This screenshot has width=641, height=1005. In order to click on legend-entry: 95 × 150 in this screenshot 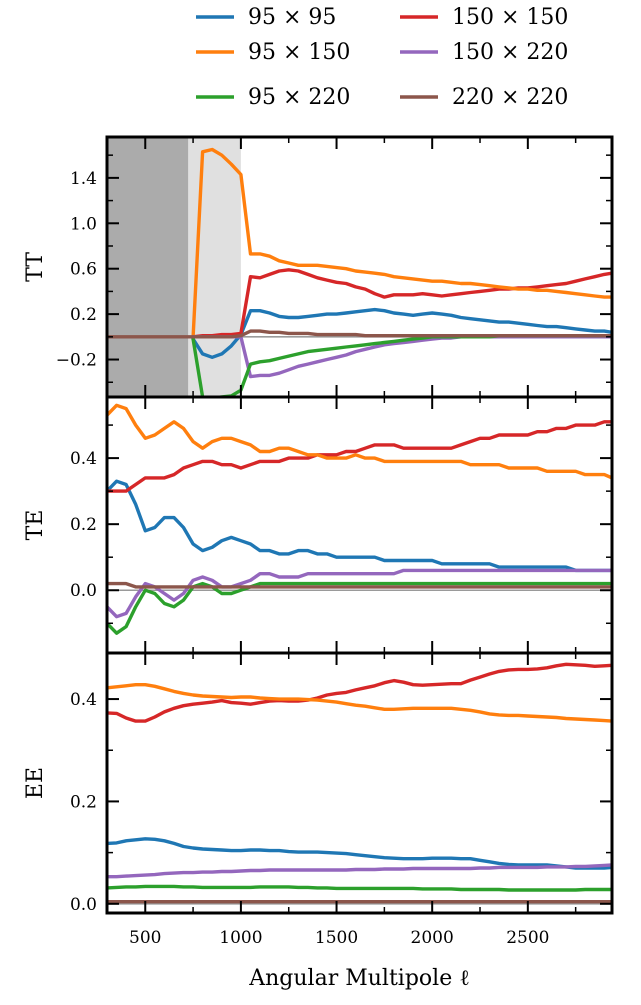, I will do `click(273, 52)`.